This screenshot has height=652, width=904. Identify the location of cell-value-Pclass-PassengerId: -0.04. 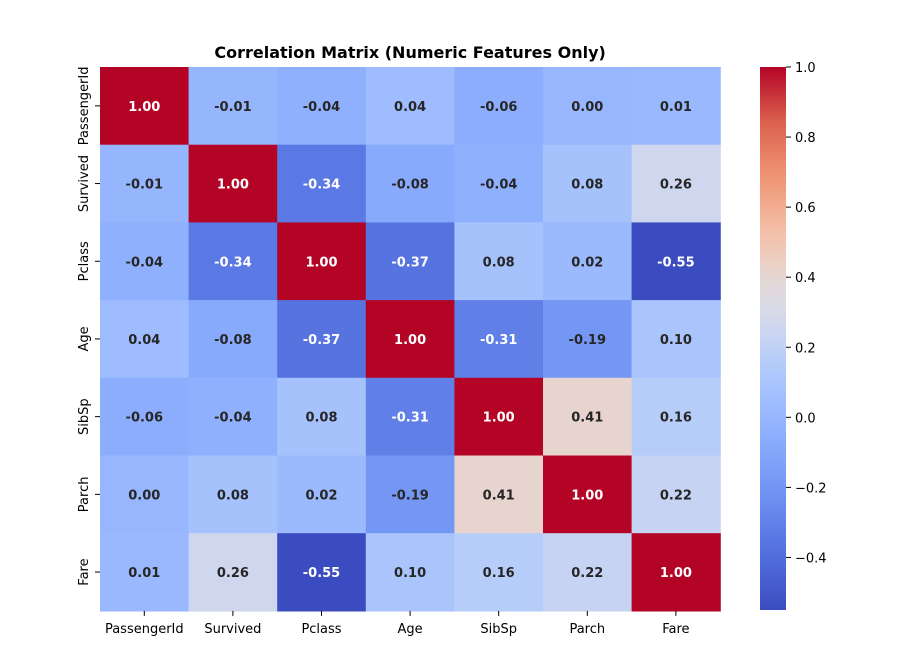
(144, 262).